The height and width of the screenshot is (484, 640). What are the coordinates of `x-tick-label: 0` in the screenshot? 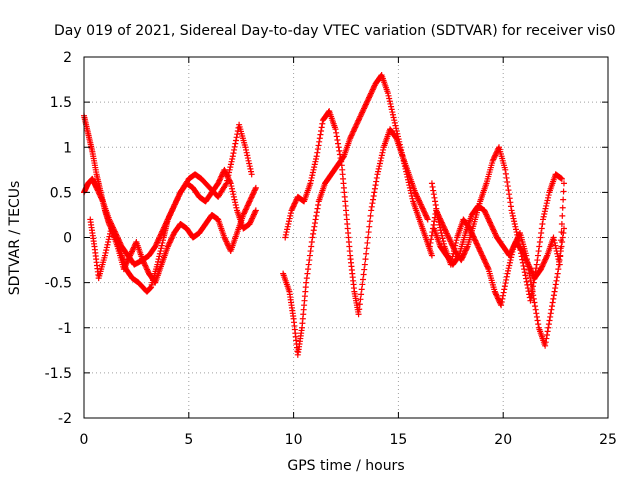 It's located at (84, 440).